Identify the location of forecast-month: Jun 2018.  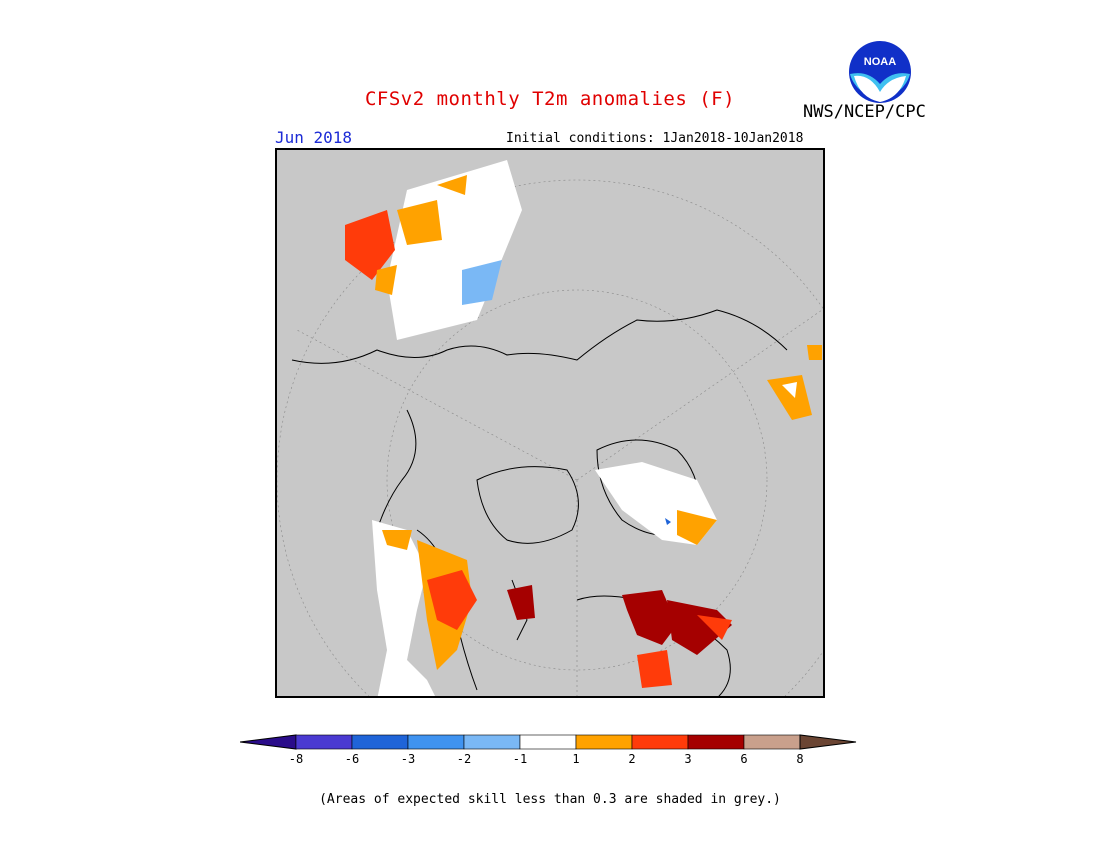
(314, 137).